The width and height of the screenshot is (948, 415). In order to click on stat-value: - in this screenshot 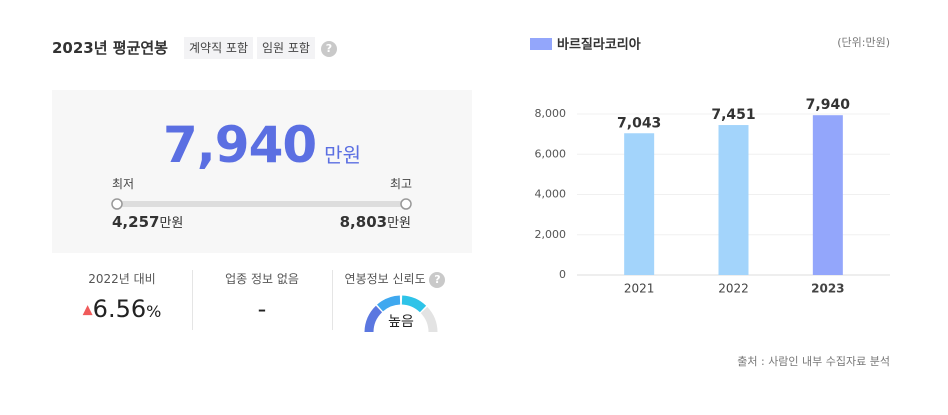, I will do `click(262, 309)`.